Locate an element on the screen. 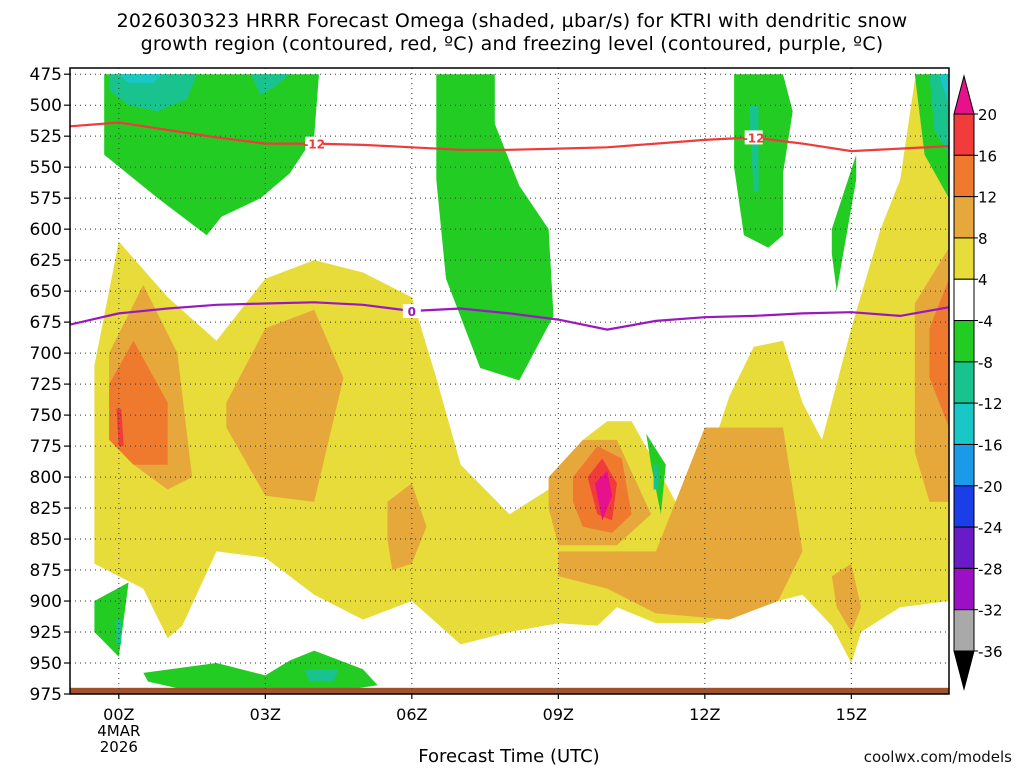 Image resolution: width=1024 pixels, height=768 pixels. colorbar-label: -16 is located at coordinates (990, 445).